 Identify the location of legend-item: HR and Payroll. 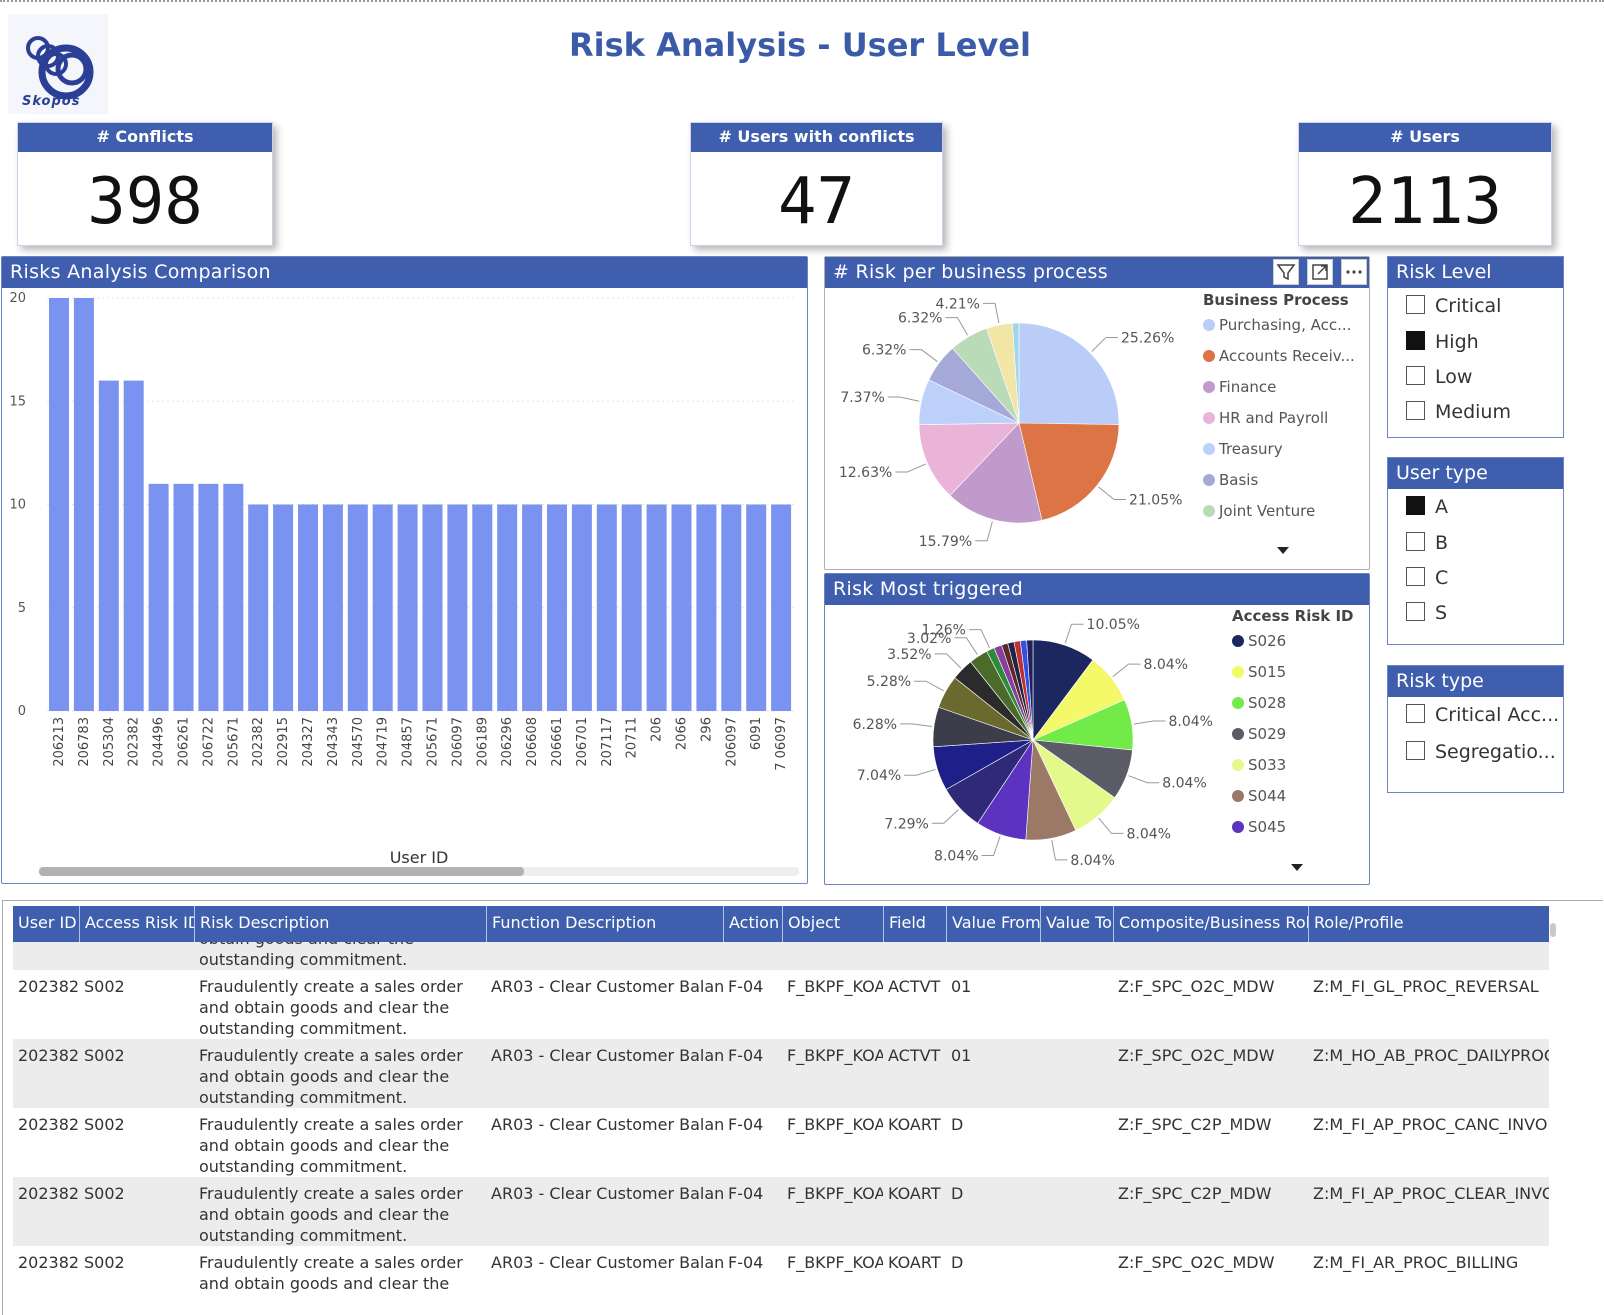
(1265, 418).